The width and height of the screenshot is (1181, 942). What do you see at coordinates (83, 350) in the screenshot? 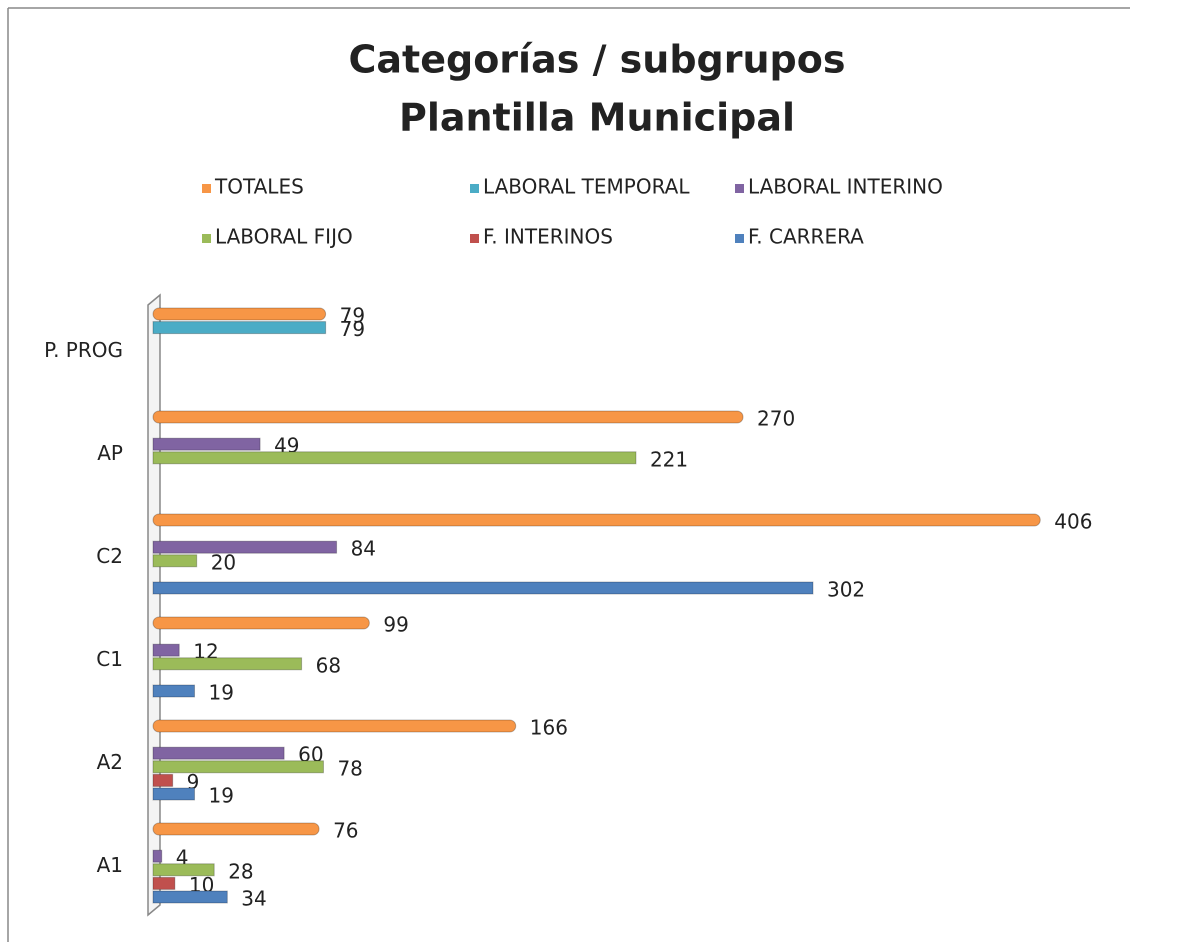
I see `y-tick-label: P. PROG` at bounding box center [83, 350].